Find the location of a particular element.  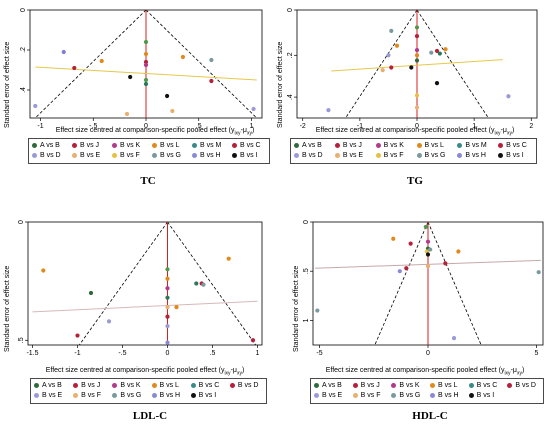

y-axis-label-ldl-c: Standard error of effect size is located at coordinates (7, 308).